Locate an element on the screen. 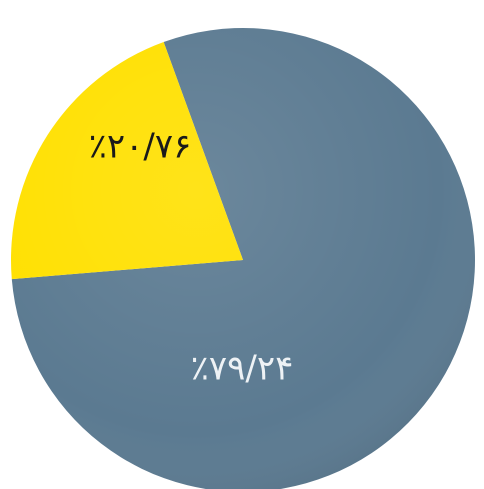 The width and height of the screenshot is (484, 489). pie-slice-label-0: ٪۷۹/۲۴ is located at coordinates (242, 369).